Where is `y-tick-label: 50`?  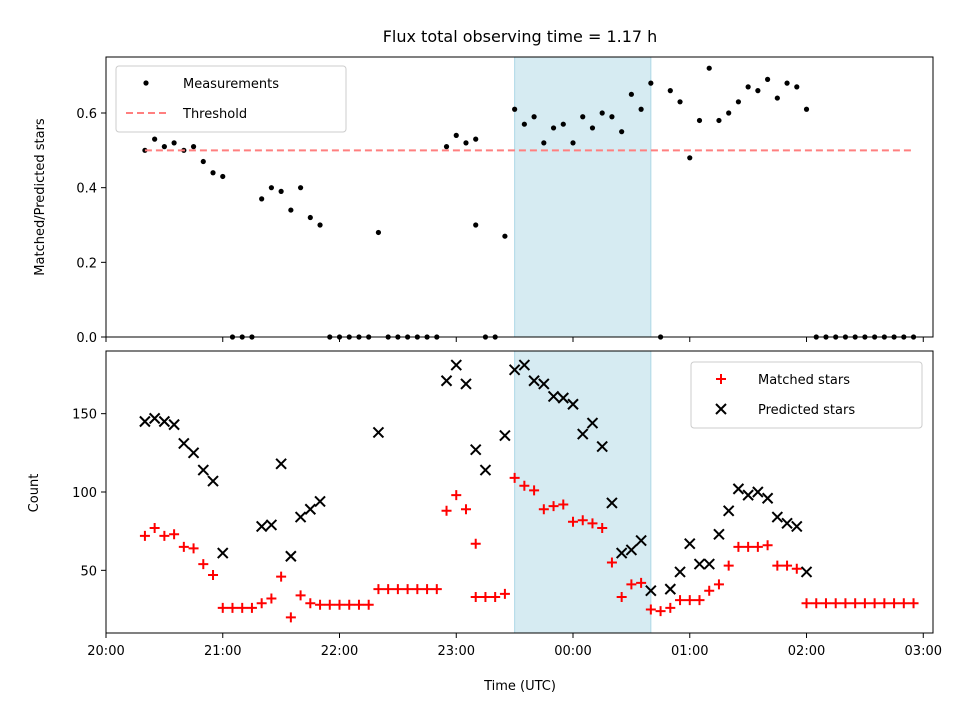
y-tick-label: 50 is located at coordinates (88, 571).